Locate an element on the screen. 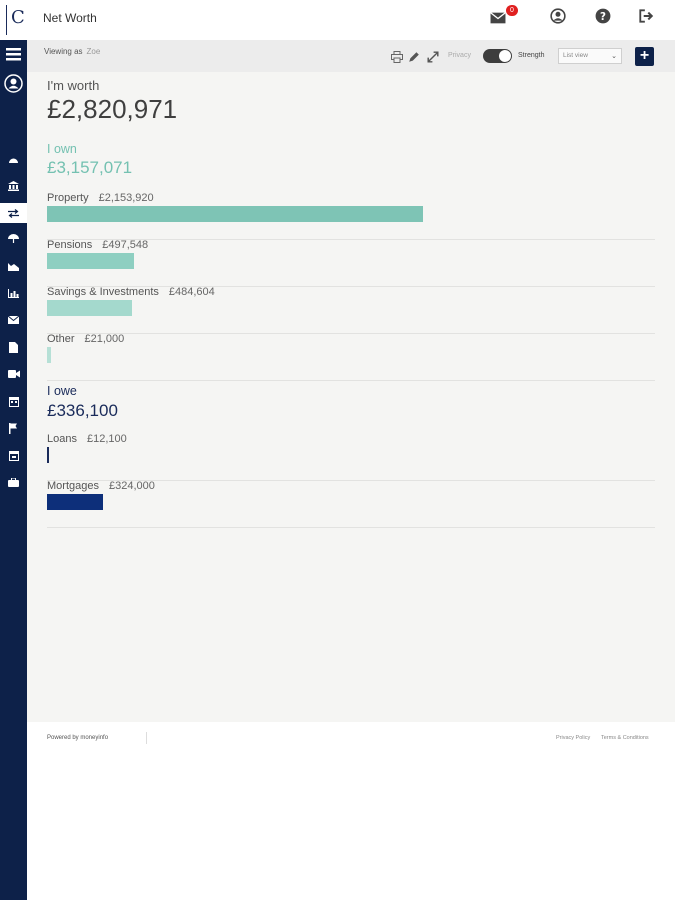  app-logo: C is located at coordinates (16, 20).